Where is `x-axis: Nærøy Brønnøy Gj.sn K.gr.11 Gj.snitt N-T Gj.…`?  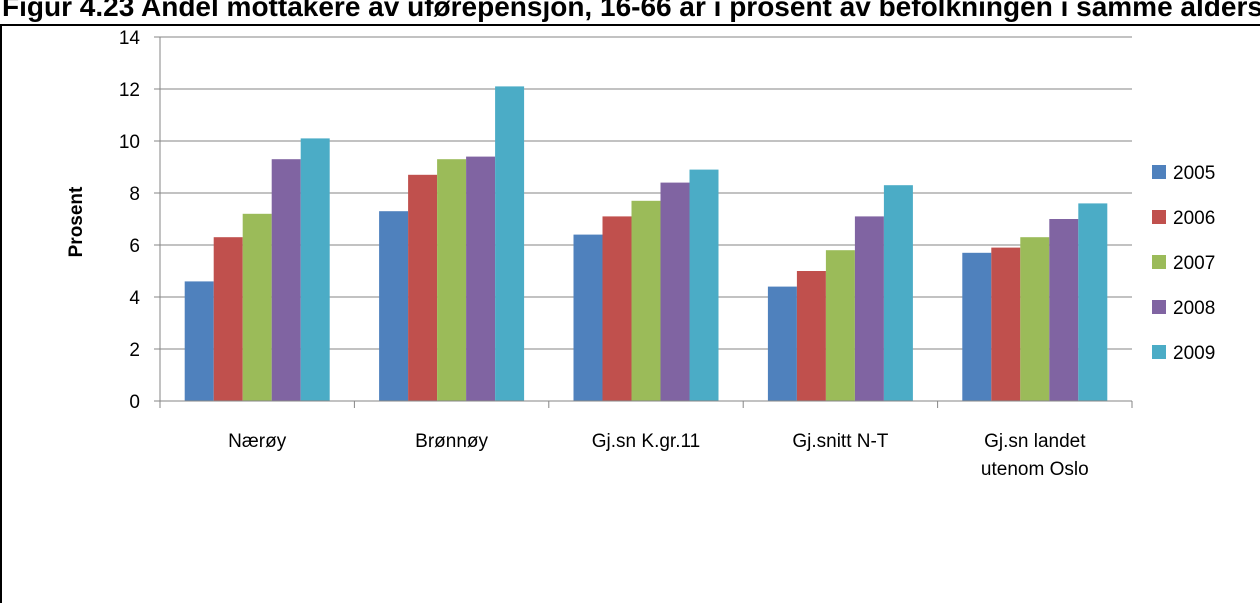 x-axis: Nærøy Brønnøy Gj.sn K.gr.11 Gj.snitt N-T Gj.… is located at coordinates (646, 440).